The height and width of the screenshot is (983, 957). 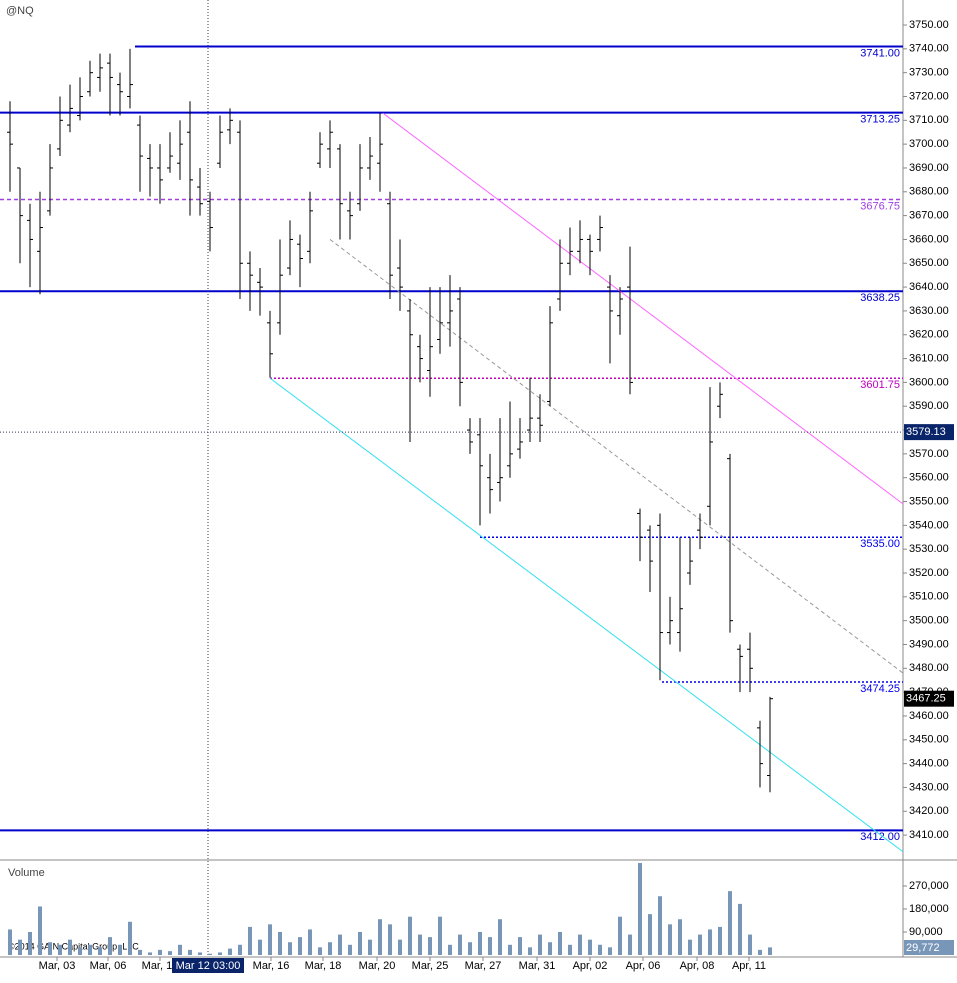 What do you see at coordinates (929, 25) in the screenshot?
I see `y-tick-label: 3750.00` at bounding box center [929, 25].